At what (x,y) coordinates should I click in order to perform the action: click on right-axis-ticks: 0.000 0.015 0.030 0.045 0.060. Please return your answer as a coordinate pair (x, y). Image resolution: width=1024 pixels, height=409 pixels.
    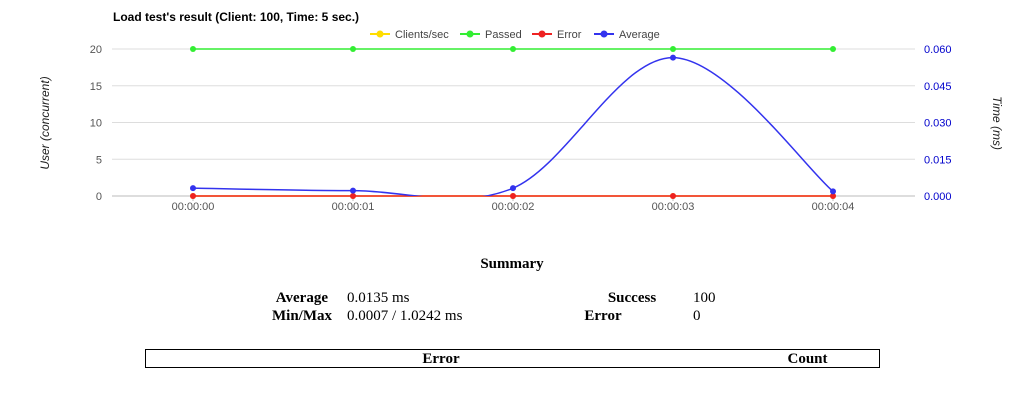
    Looking at the image, I should click on (938, 123).